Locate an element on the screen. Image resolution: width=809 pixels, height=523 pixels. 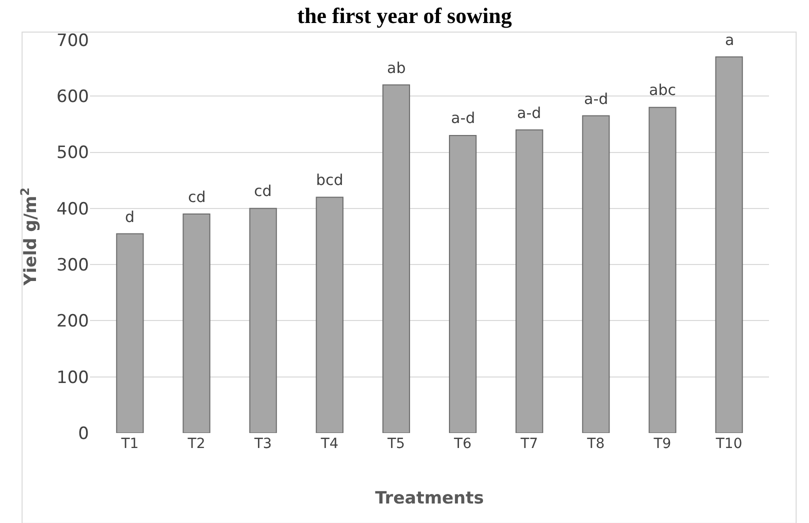
y-tick-label: 0 is located at coordinates (83, 434).